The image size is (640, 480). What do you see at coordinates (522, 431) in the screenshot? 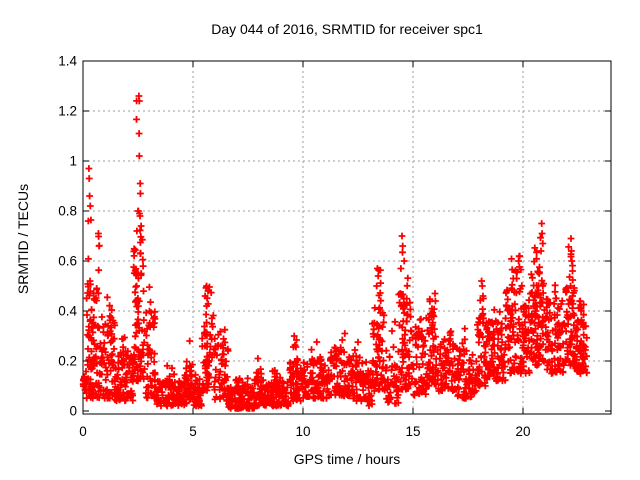
I see `x-tick-label: 20` at bounding box center [522, 431].